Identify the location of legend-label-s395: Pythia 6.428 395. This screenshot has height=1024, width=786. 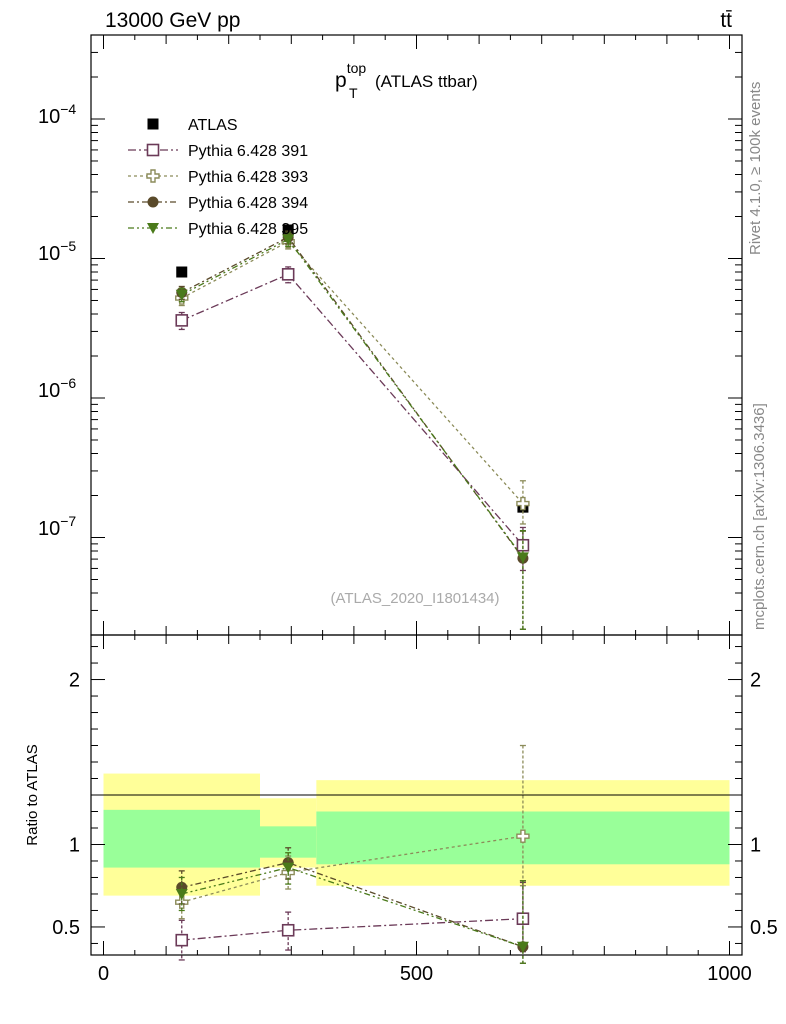
(248, 229).